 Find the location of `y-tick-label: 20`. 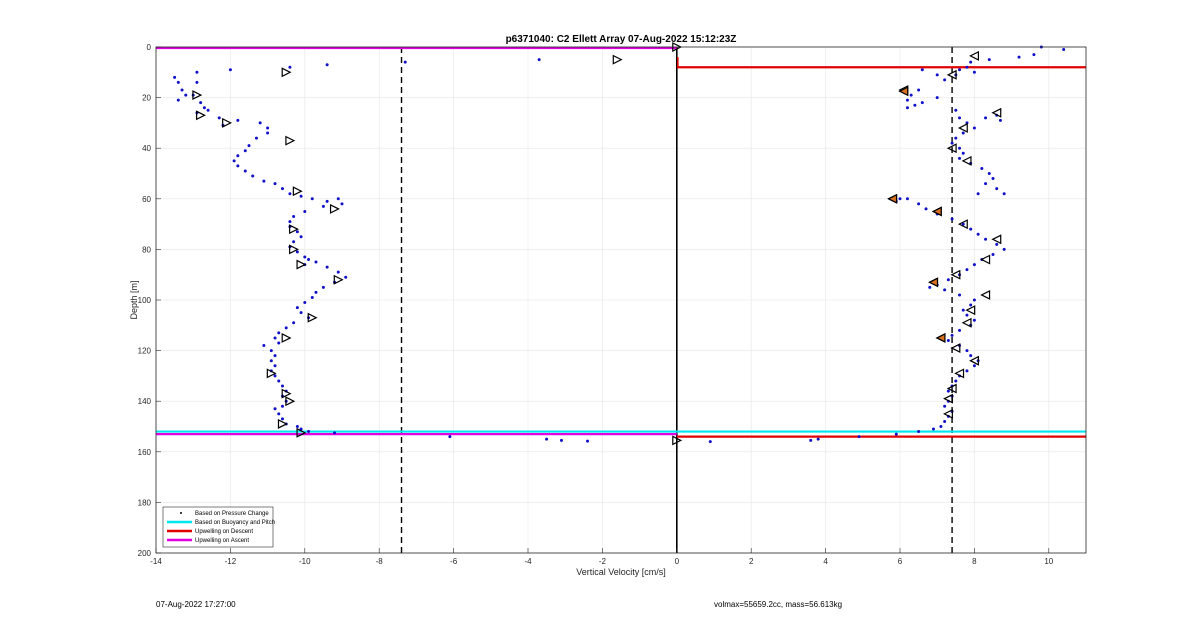

y-tick-label: 20 is located at coordinates (146, 98).